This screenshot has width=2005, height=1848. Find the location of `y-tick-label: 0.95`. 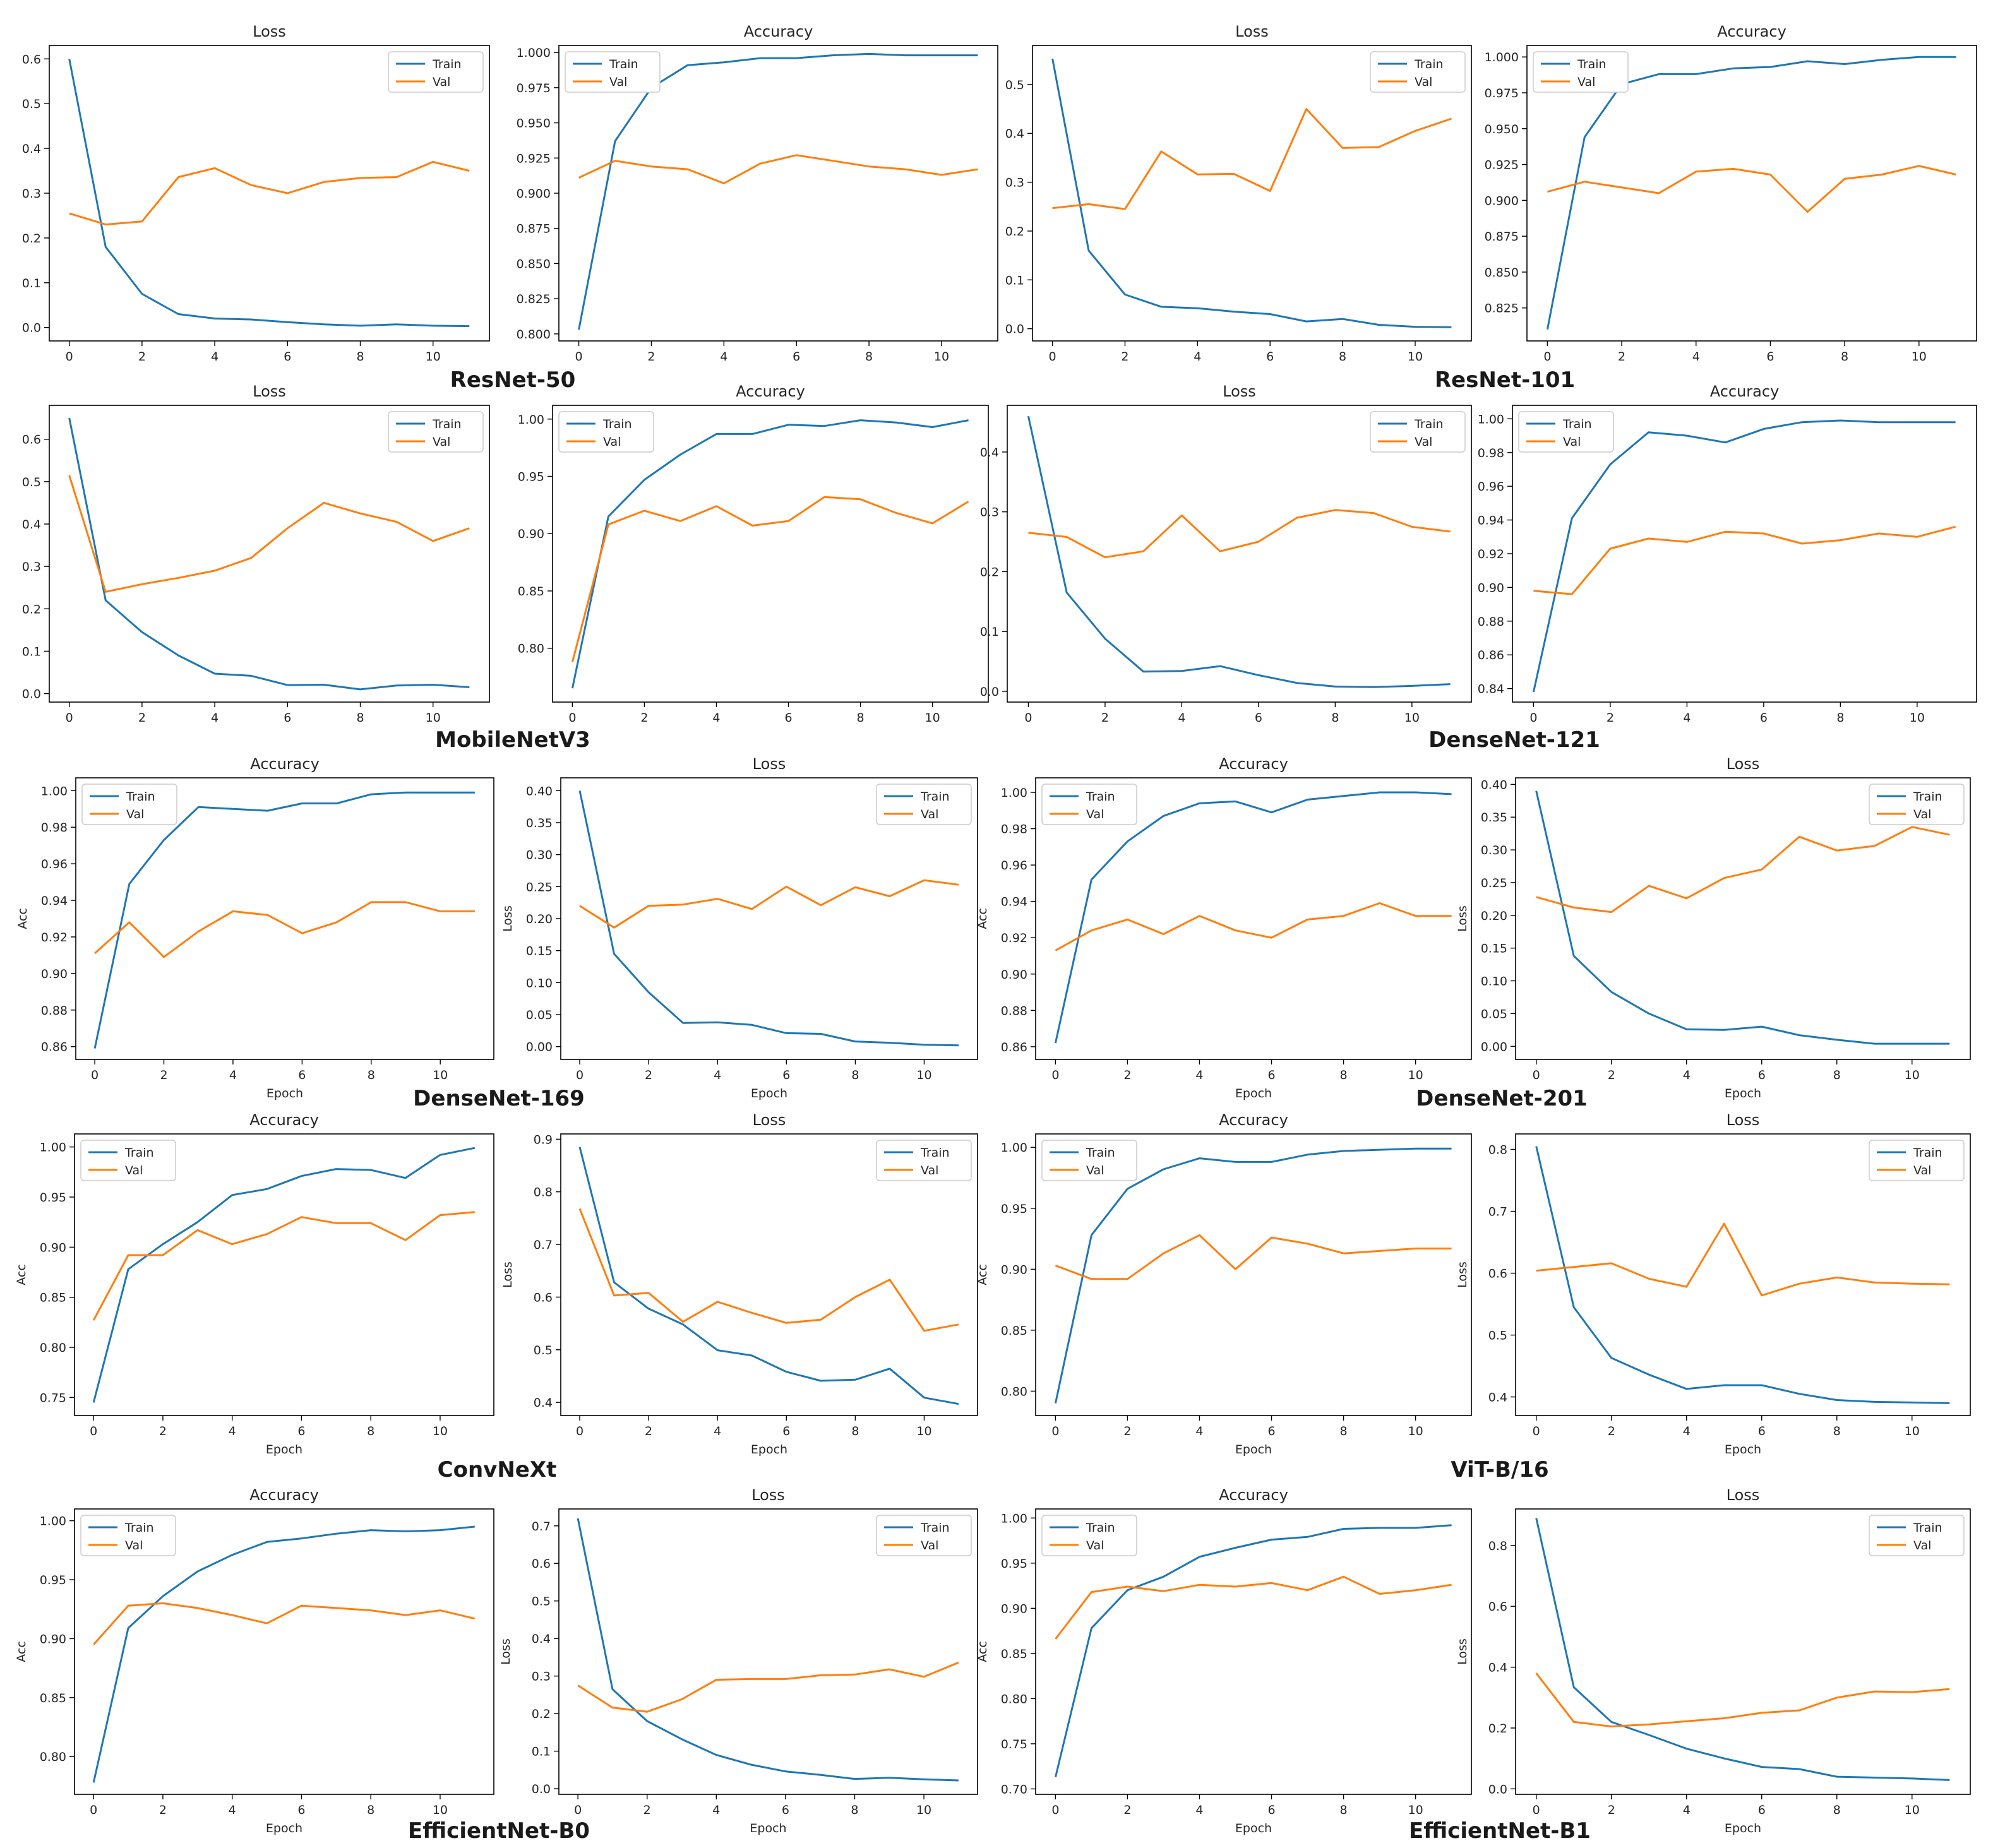

y-tick-label: 0.95 is located at coordinates (531, 477).